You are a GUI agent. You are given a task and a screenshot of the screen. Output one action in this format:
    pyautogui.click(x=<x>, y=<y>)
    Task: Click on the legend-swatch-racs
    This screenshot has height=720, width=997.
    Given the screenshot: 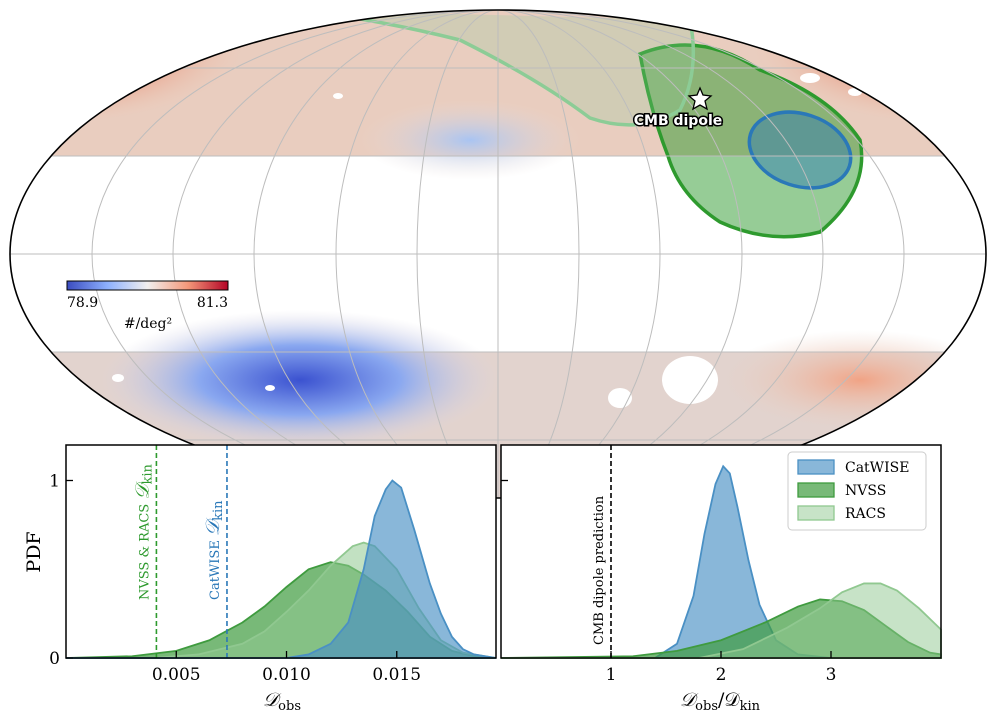 What is the action you would take?
    pyautogui.click(x=816, y=513)
    